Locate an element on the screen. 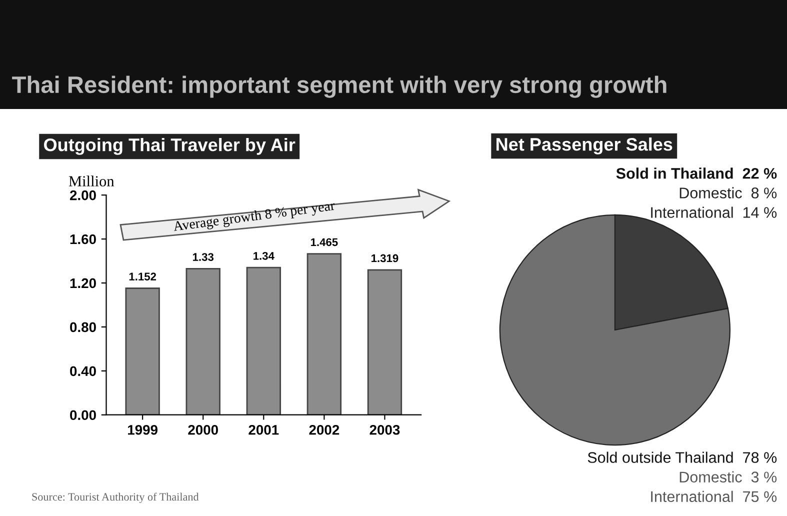 Image resolution: width=787 pixels, height=516 pixels. slice-label: Sold in Thailand 22 % is located at coordinates (696, 173).